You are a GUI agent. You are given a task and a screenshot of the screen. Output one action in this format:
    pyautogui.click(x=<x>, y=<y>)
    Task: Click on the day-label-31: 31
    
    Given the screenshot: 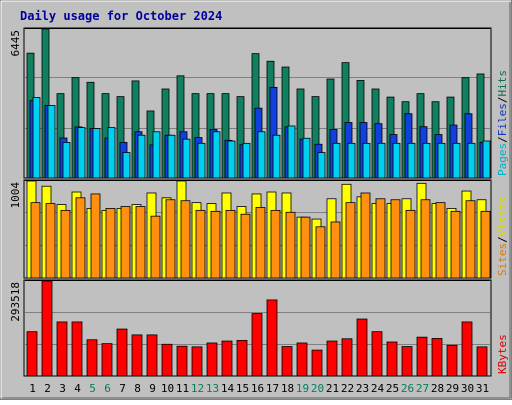 What is the action you would take?
    pyautogui.click(x=482, y=388)
    